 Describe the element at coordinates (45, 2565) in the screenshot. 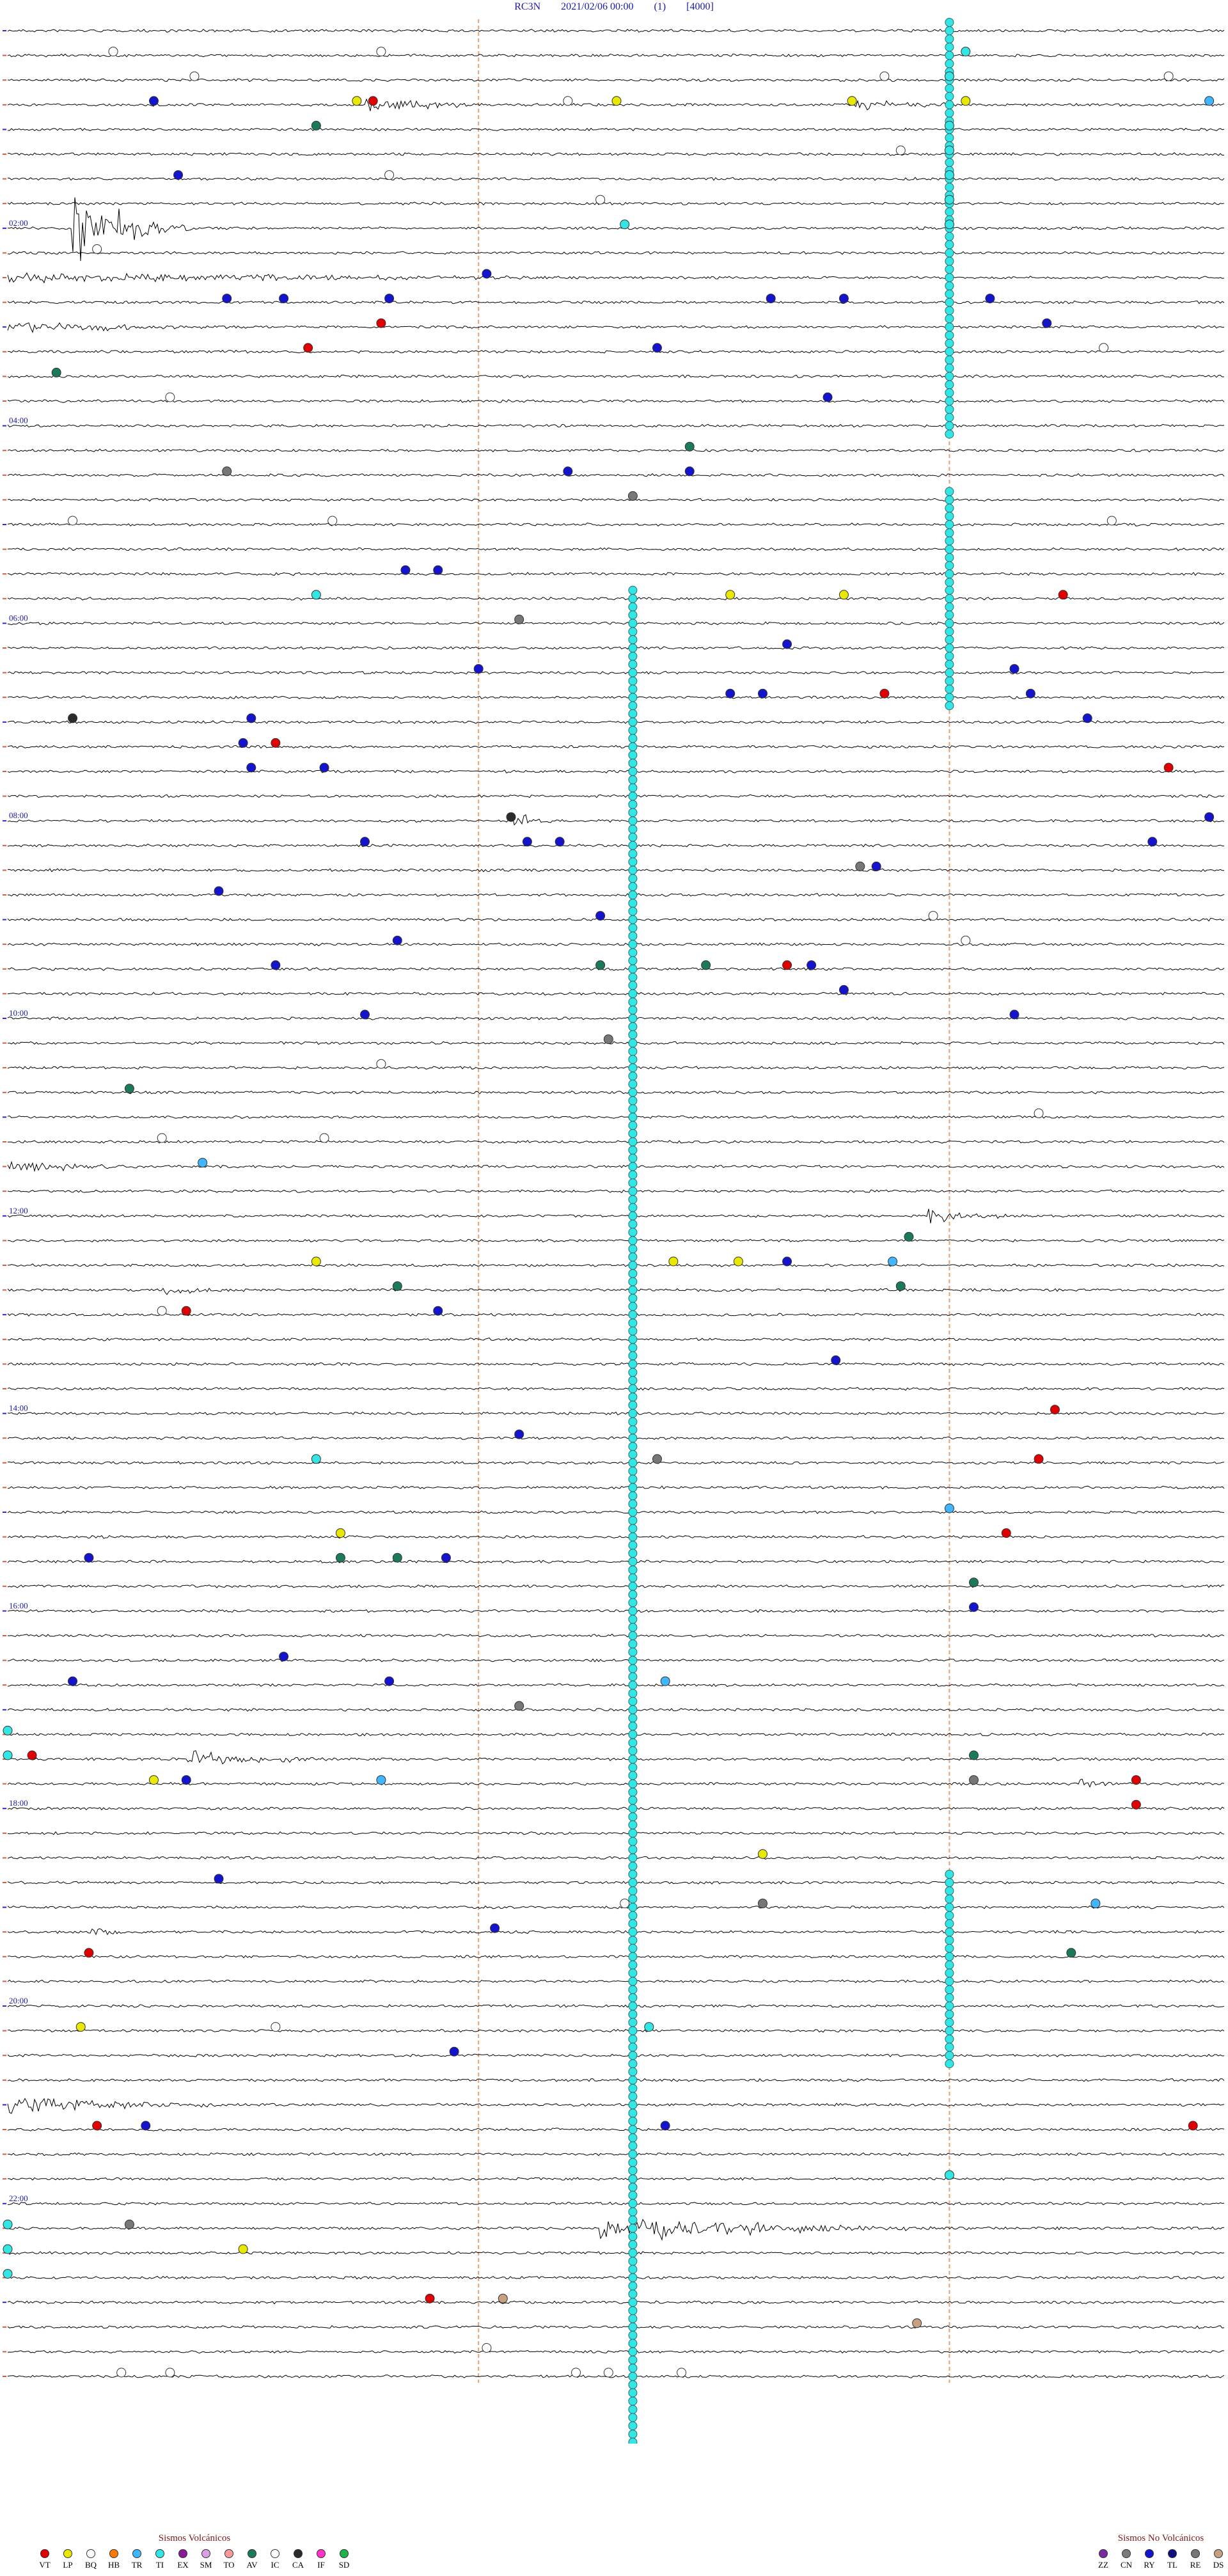

I see `legend-code: VT` at that location.